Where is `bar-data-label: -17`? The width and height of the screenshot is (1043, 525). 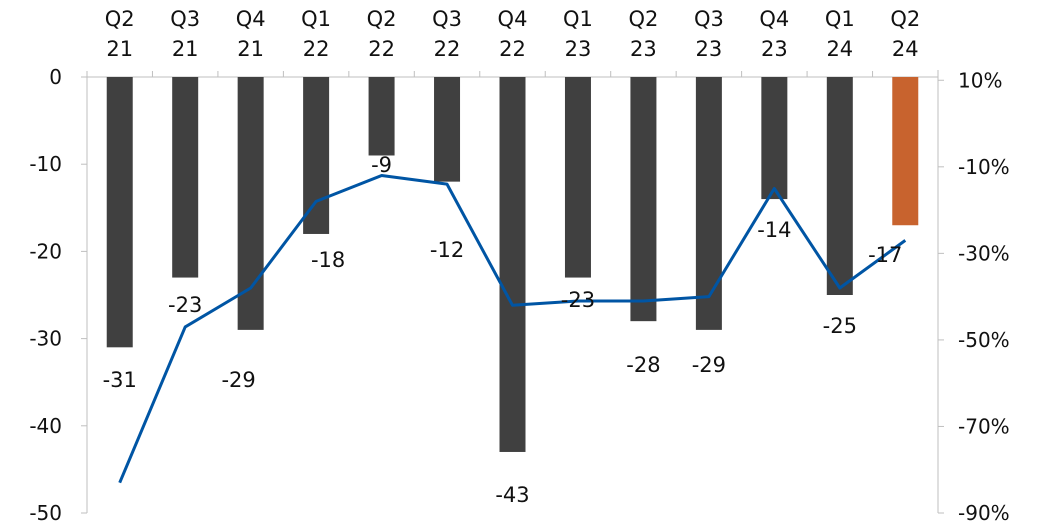
bar-data-label: -17 is located at coordinates (885, 255).